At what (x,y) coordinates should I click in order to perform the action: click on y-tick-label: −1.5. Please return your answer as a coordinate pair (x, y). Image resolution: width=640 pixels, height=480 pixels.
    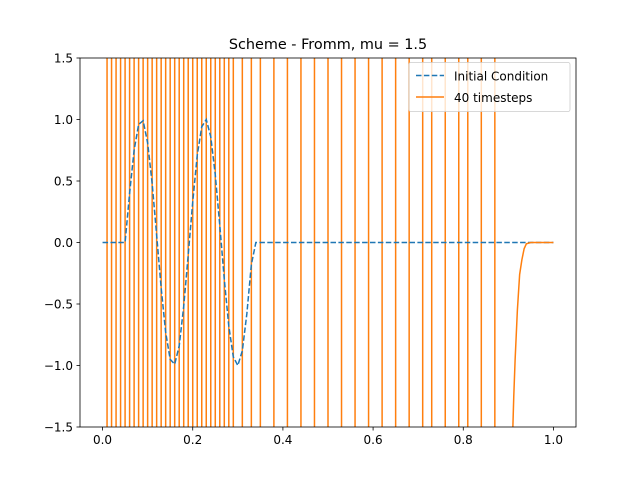
    Looking at the image, I should click on (58, 427).